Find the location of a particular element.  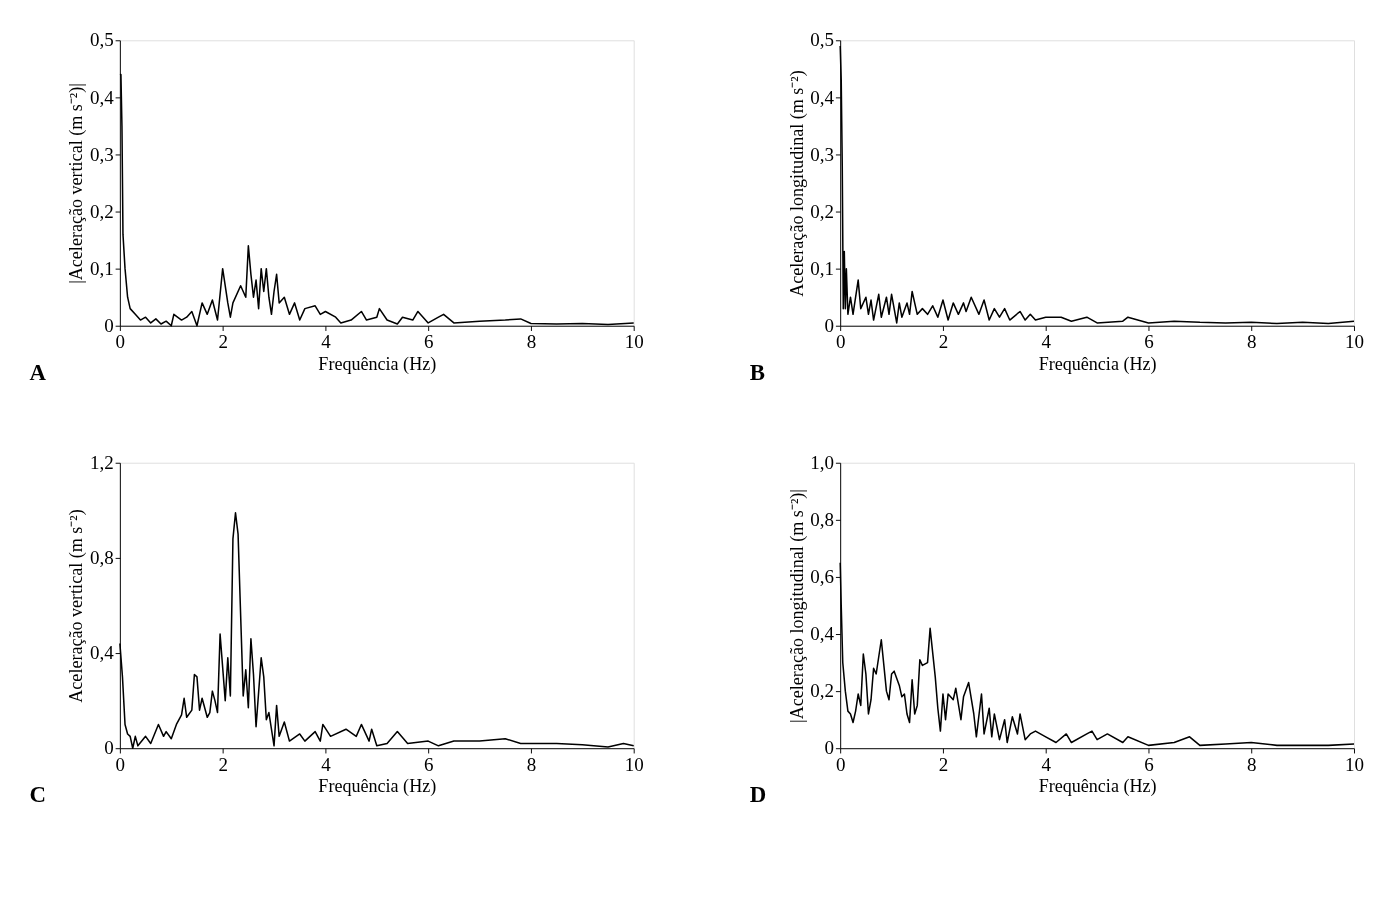

text: C is located at coordinates (37, 795).